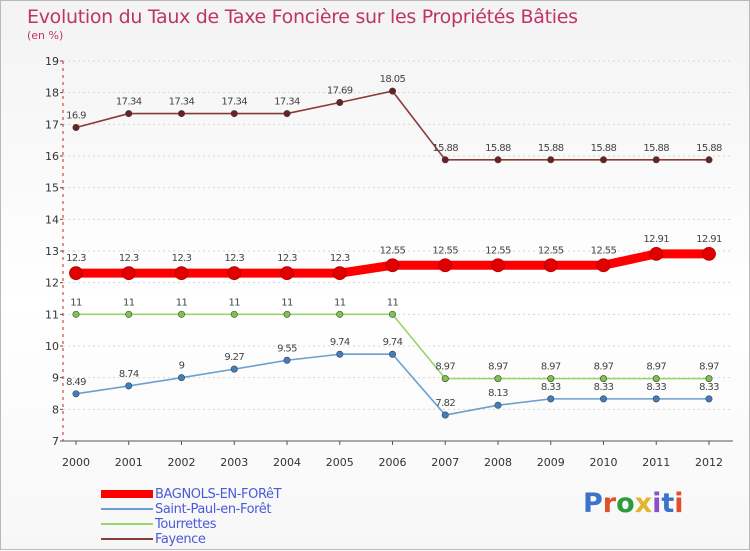  What do you see at coordinates (55, 378) in the screenshot?
I see `y-tick-label: 9` at bounding box center [55, 378].